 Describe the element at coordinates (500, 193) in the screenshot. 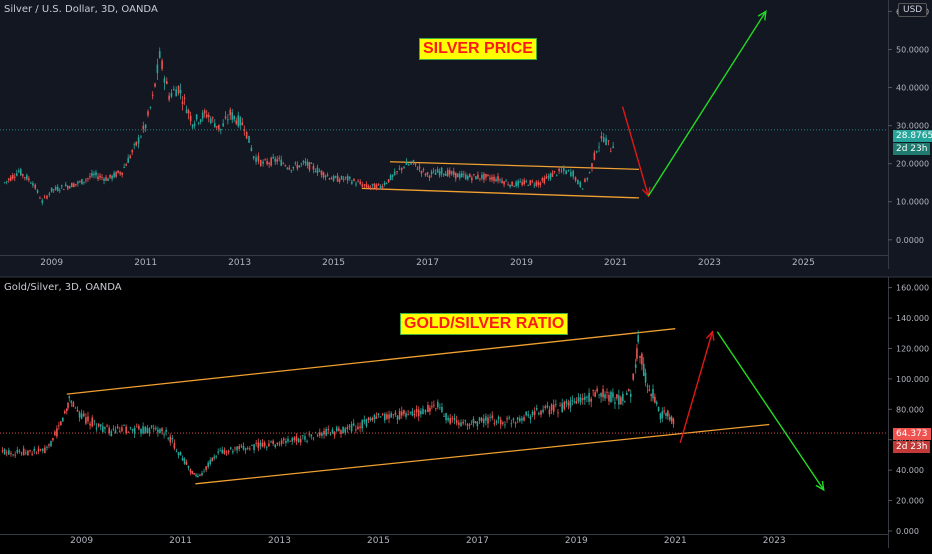

I see `silver-channel-lower` at that location.